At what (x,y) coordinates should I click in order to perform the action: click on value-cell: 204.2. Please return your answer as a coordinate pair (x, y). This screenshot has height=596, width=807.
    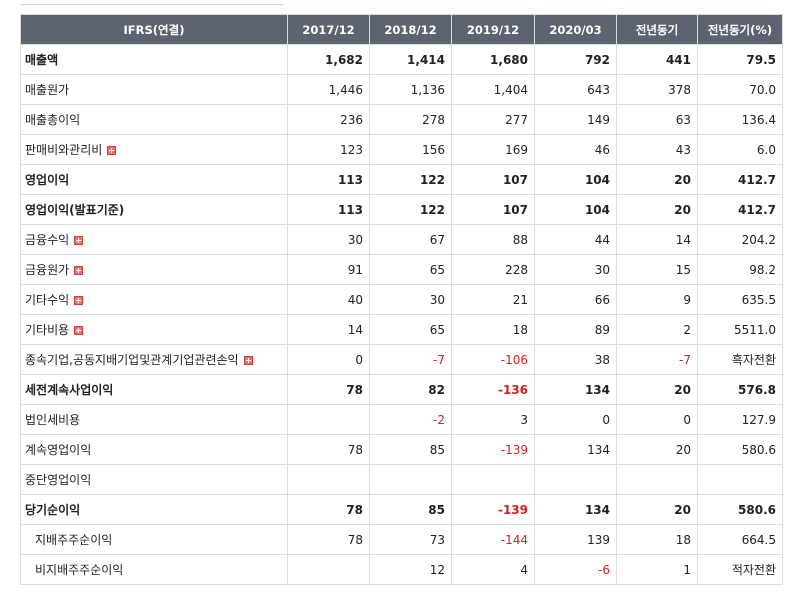
    Looking at the image, I should click on (740, 239).